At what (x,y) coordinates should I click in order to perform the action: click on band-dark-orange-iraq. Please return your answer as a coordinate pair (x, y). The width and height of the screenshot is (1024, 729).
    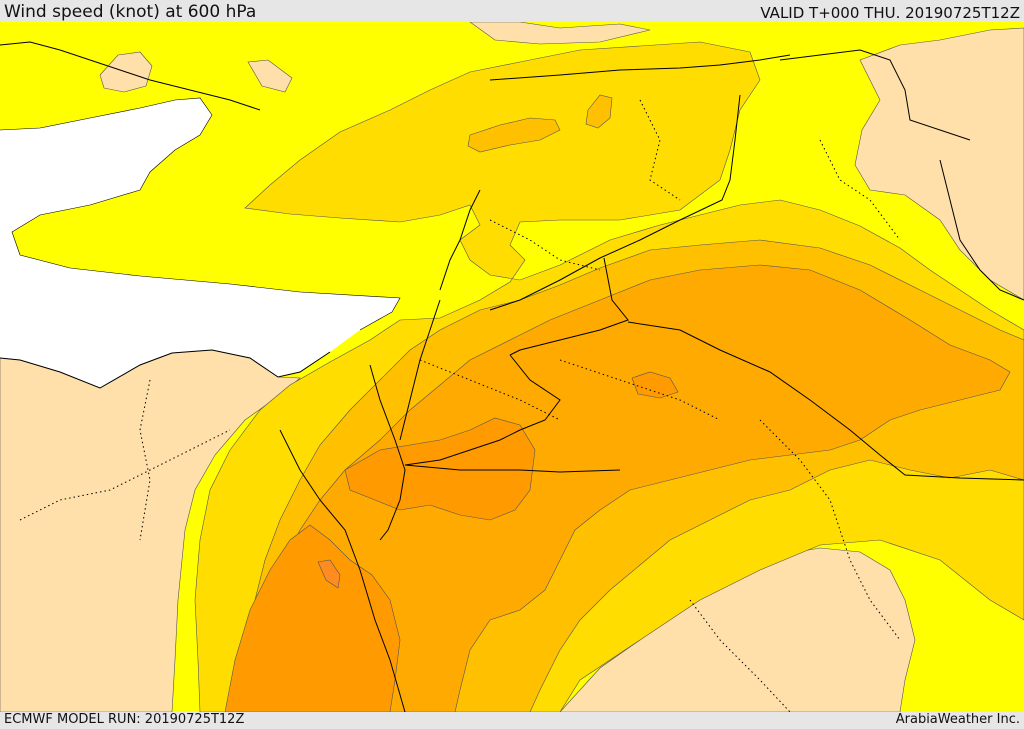
    Looking at the image, I should click on (655, 385).